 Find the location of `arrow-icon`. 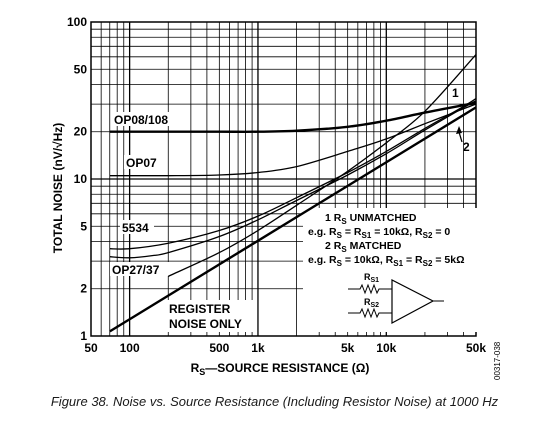

arrow-icon is located at coordinates (459, 134).